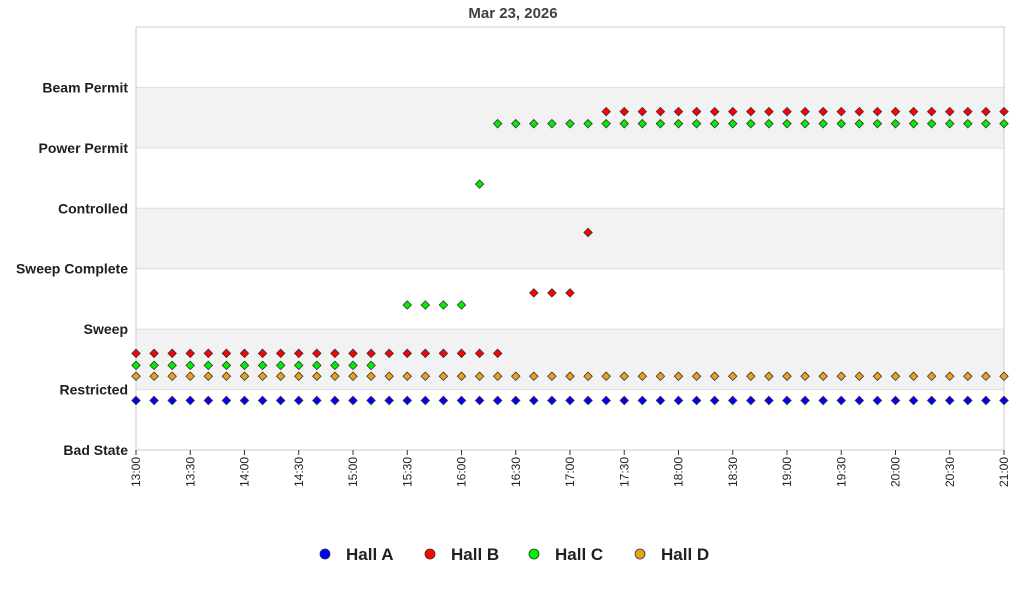  What do you see at coordinates (685, 554) in the screenshot?
I see `legend-label: Hall D` at bounding box center [685, 554].